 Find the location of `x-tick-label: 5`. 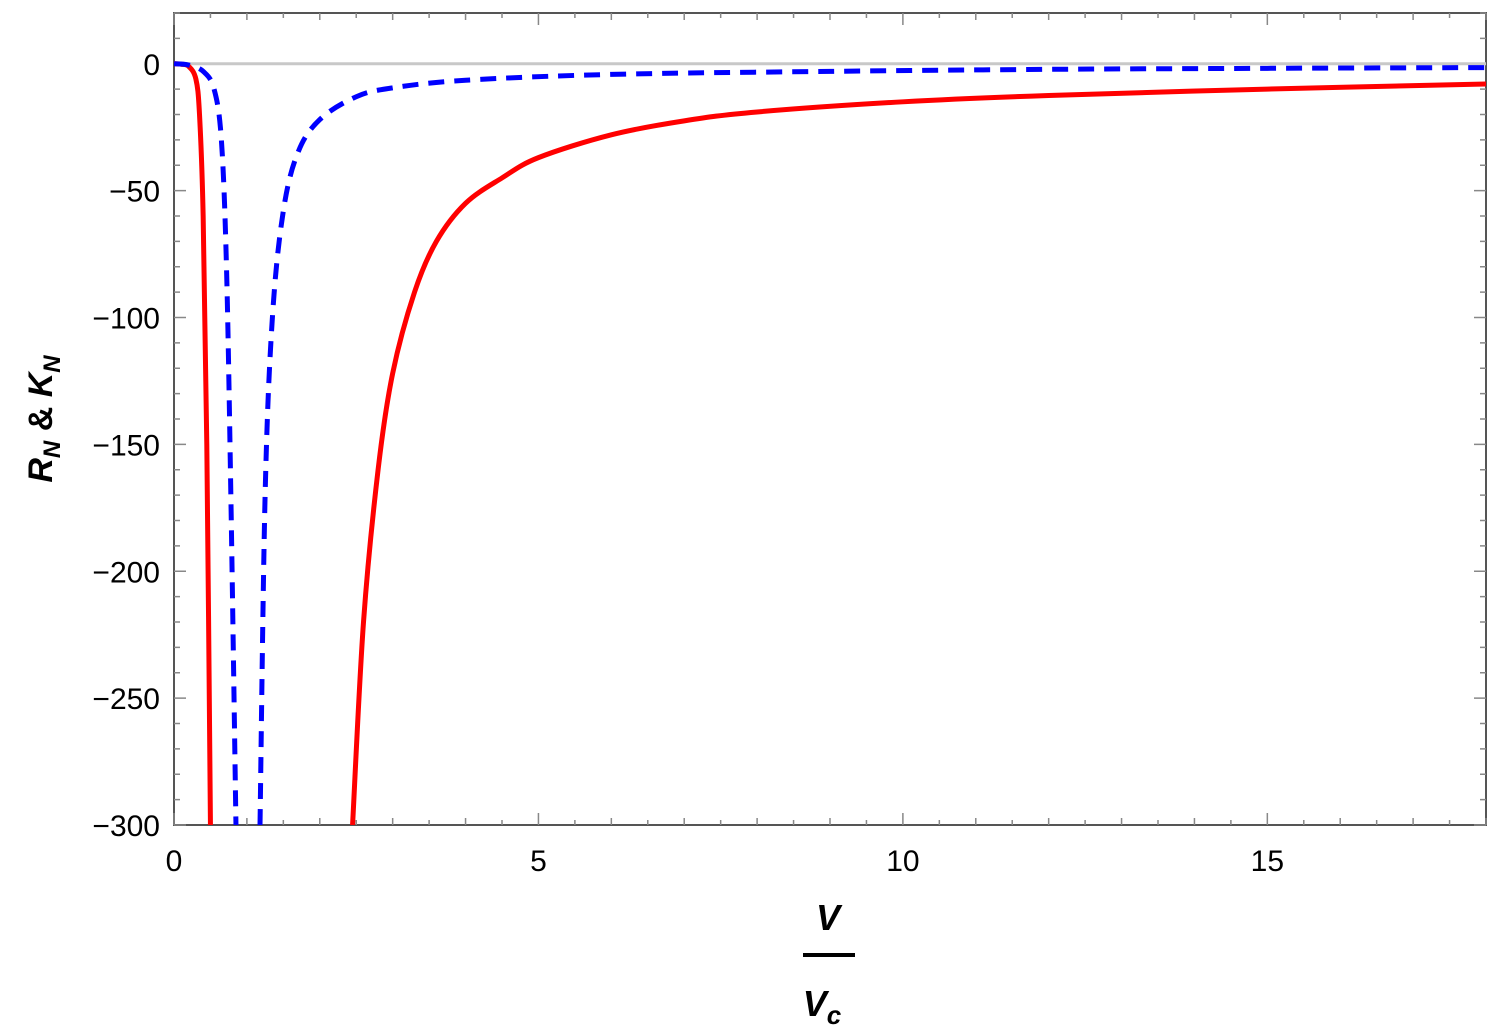

x-tick-label: 5 is located at coordinates (538, 861).